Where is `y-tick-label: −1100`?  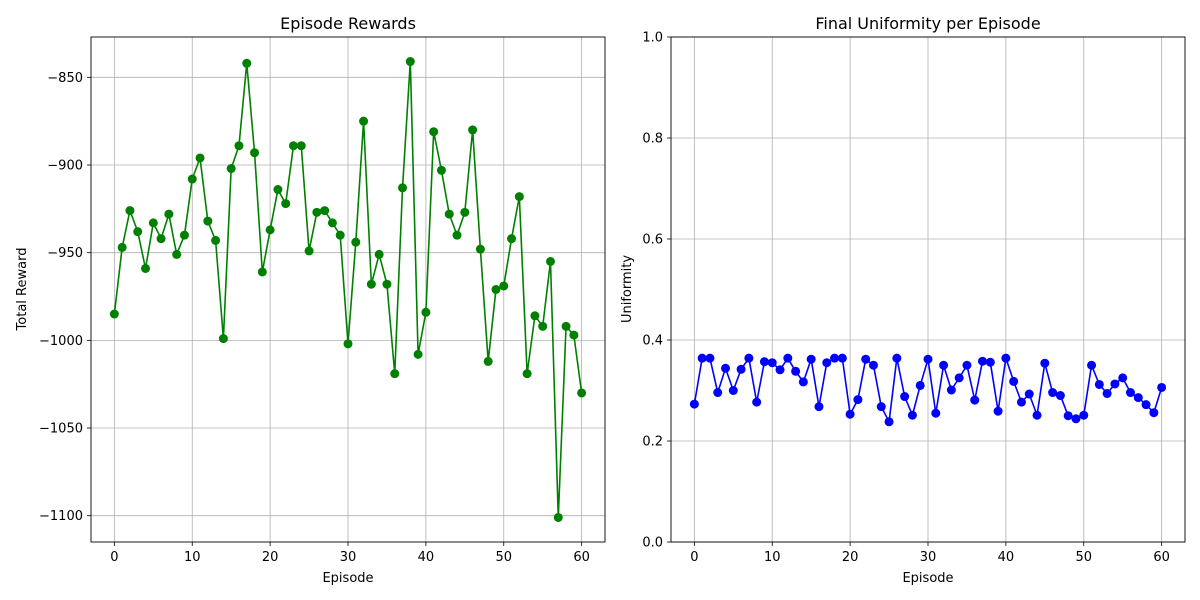
y-tick-label: −1100 is located at coordinates (61, 516).